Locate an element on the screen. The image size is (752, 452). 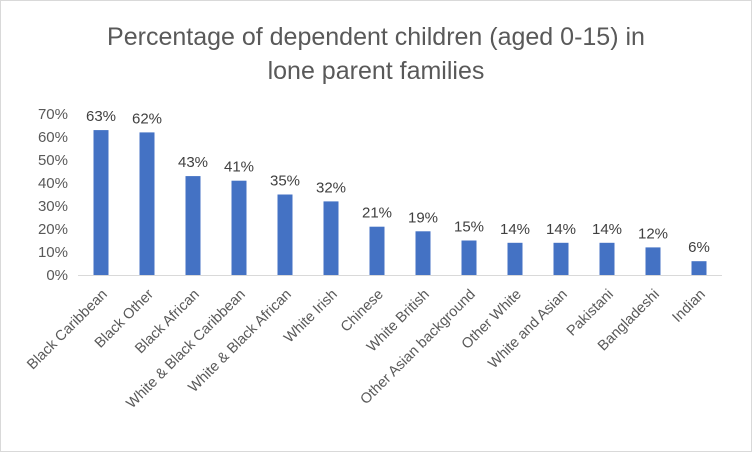
data-label: 43% is located at coordinates (193, 162).